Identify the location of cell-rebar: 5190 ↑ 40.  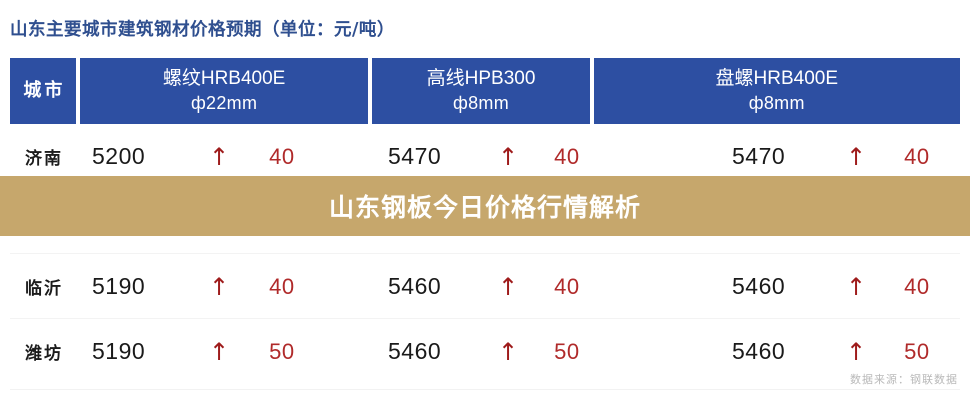
(223, 286).